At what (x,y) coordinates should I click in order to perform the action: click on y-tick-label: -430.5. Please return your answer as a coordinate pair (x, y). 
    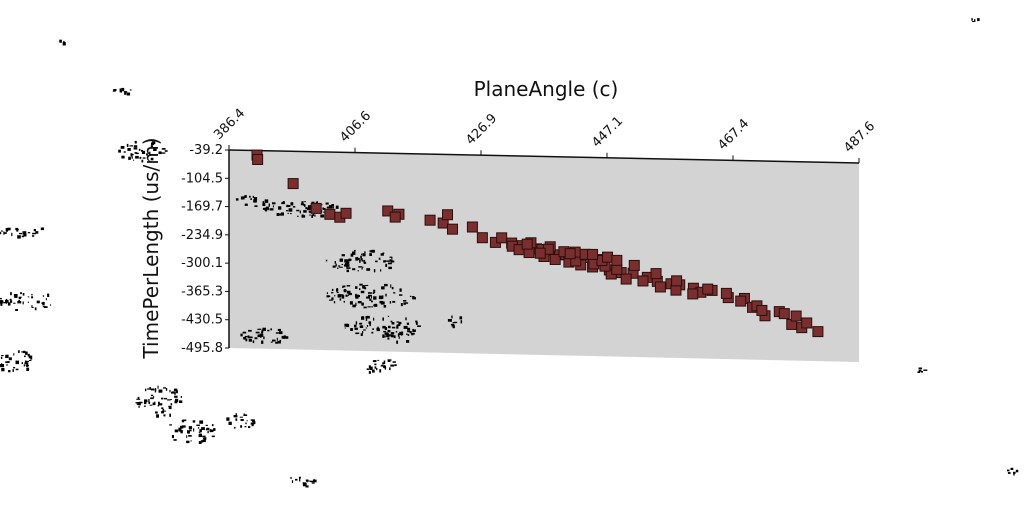
    Looking at the image, I should click on (202, 320).